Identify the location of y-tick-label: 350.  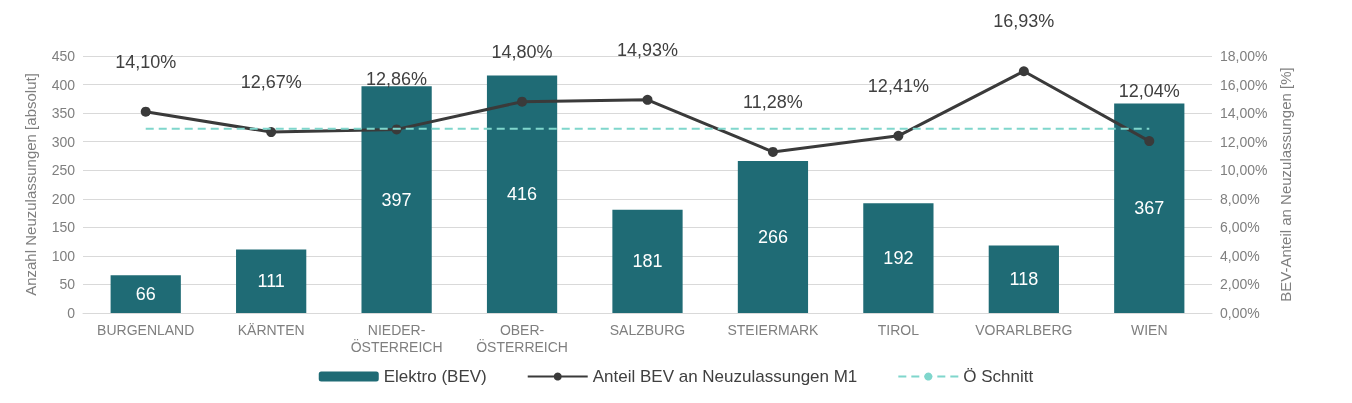
(63, 113).